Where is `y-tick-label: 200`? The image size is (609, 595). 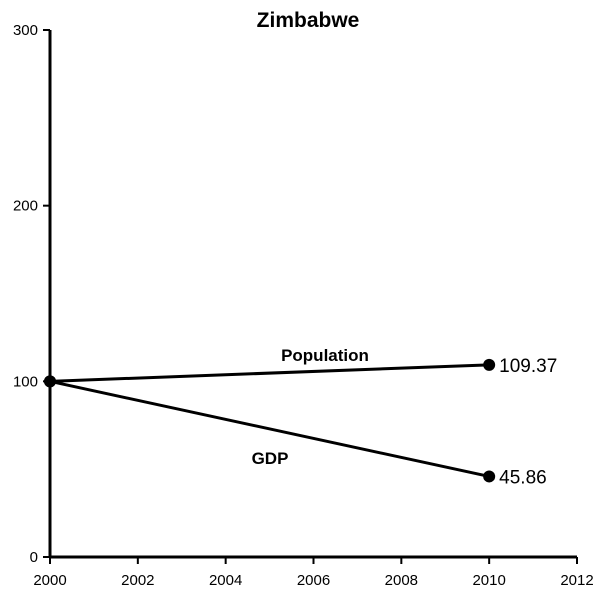
y-tick-label: 200 is located at coordinates (25, 206).